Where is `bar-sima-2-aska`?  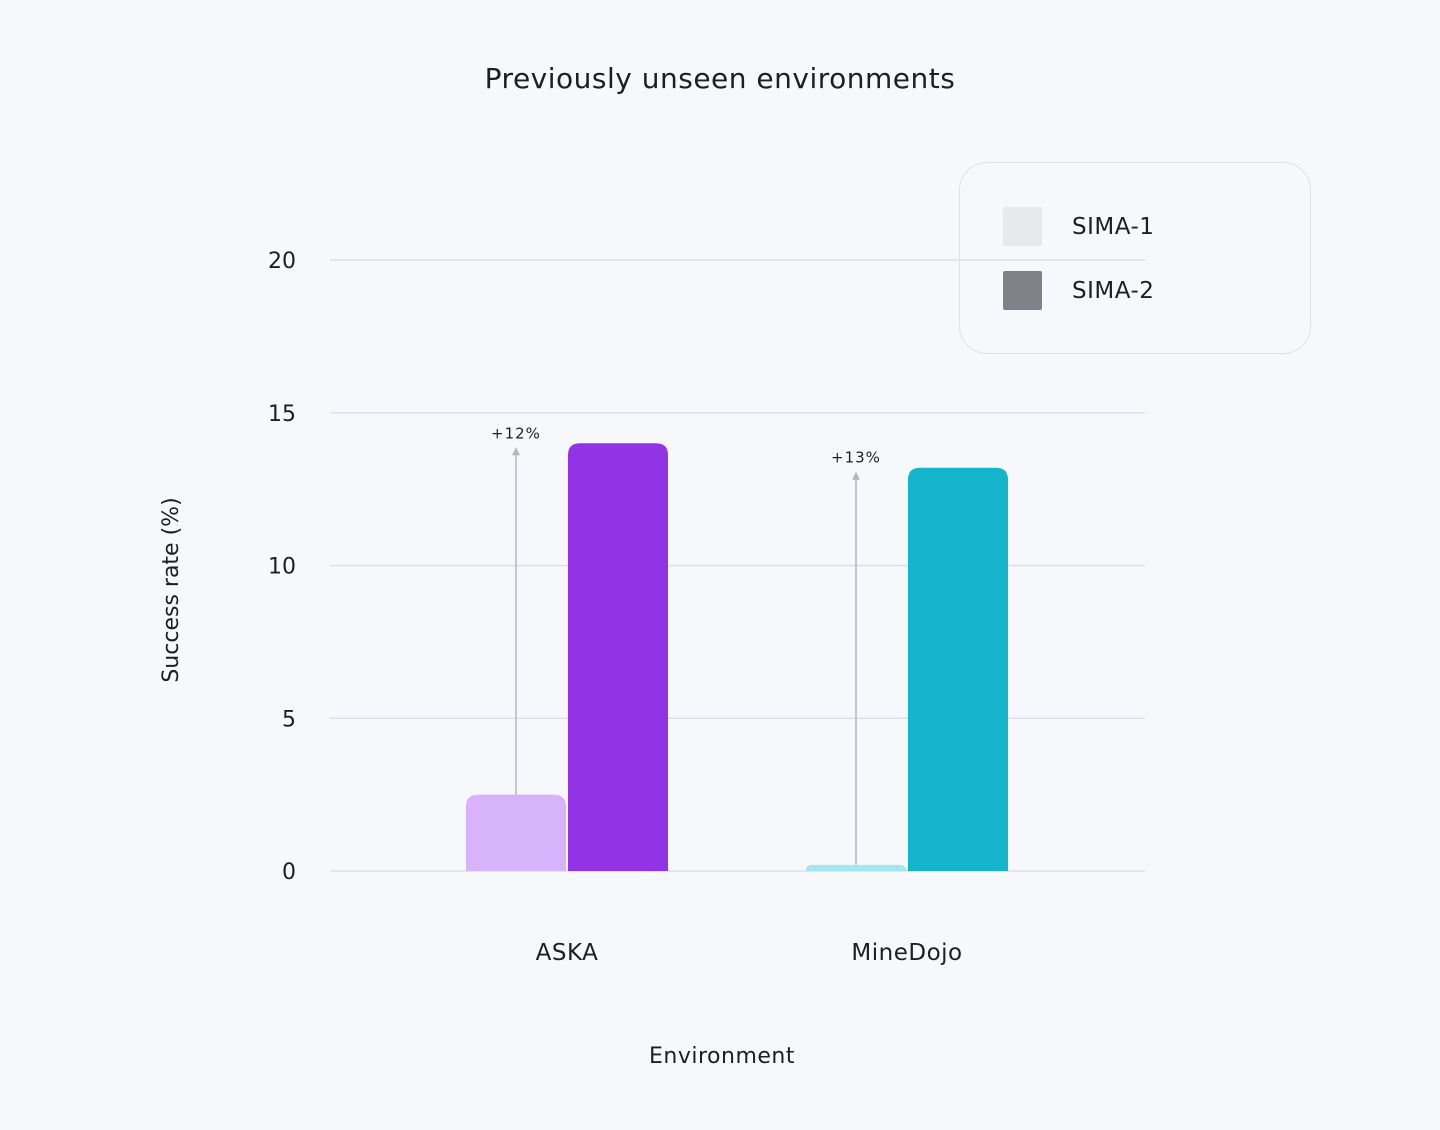 bar-sima-2-aska is located at coordinates (618, 657).